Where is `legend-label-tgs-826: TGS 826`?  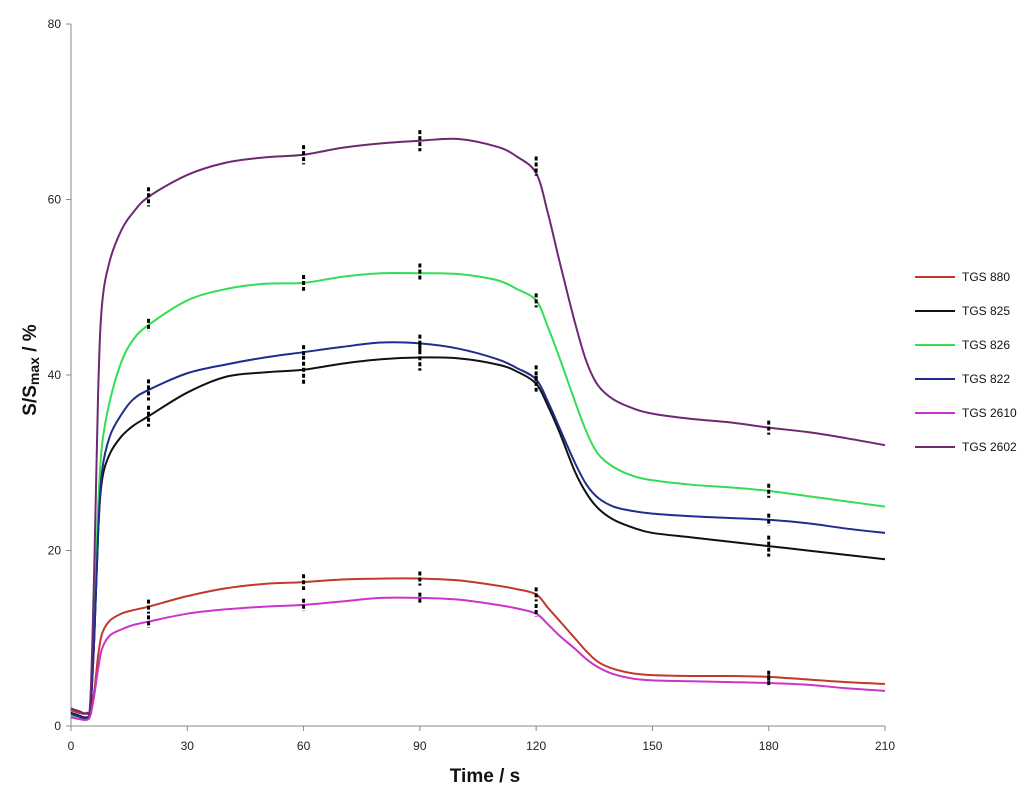
legend-label-tgs-826: TGS 826 is located at coordinates (986, 345).